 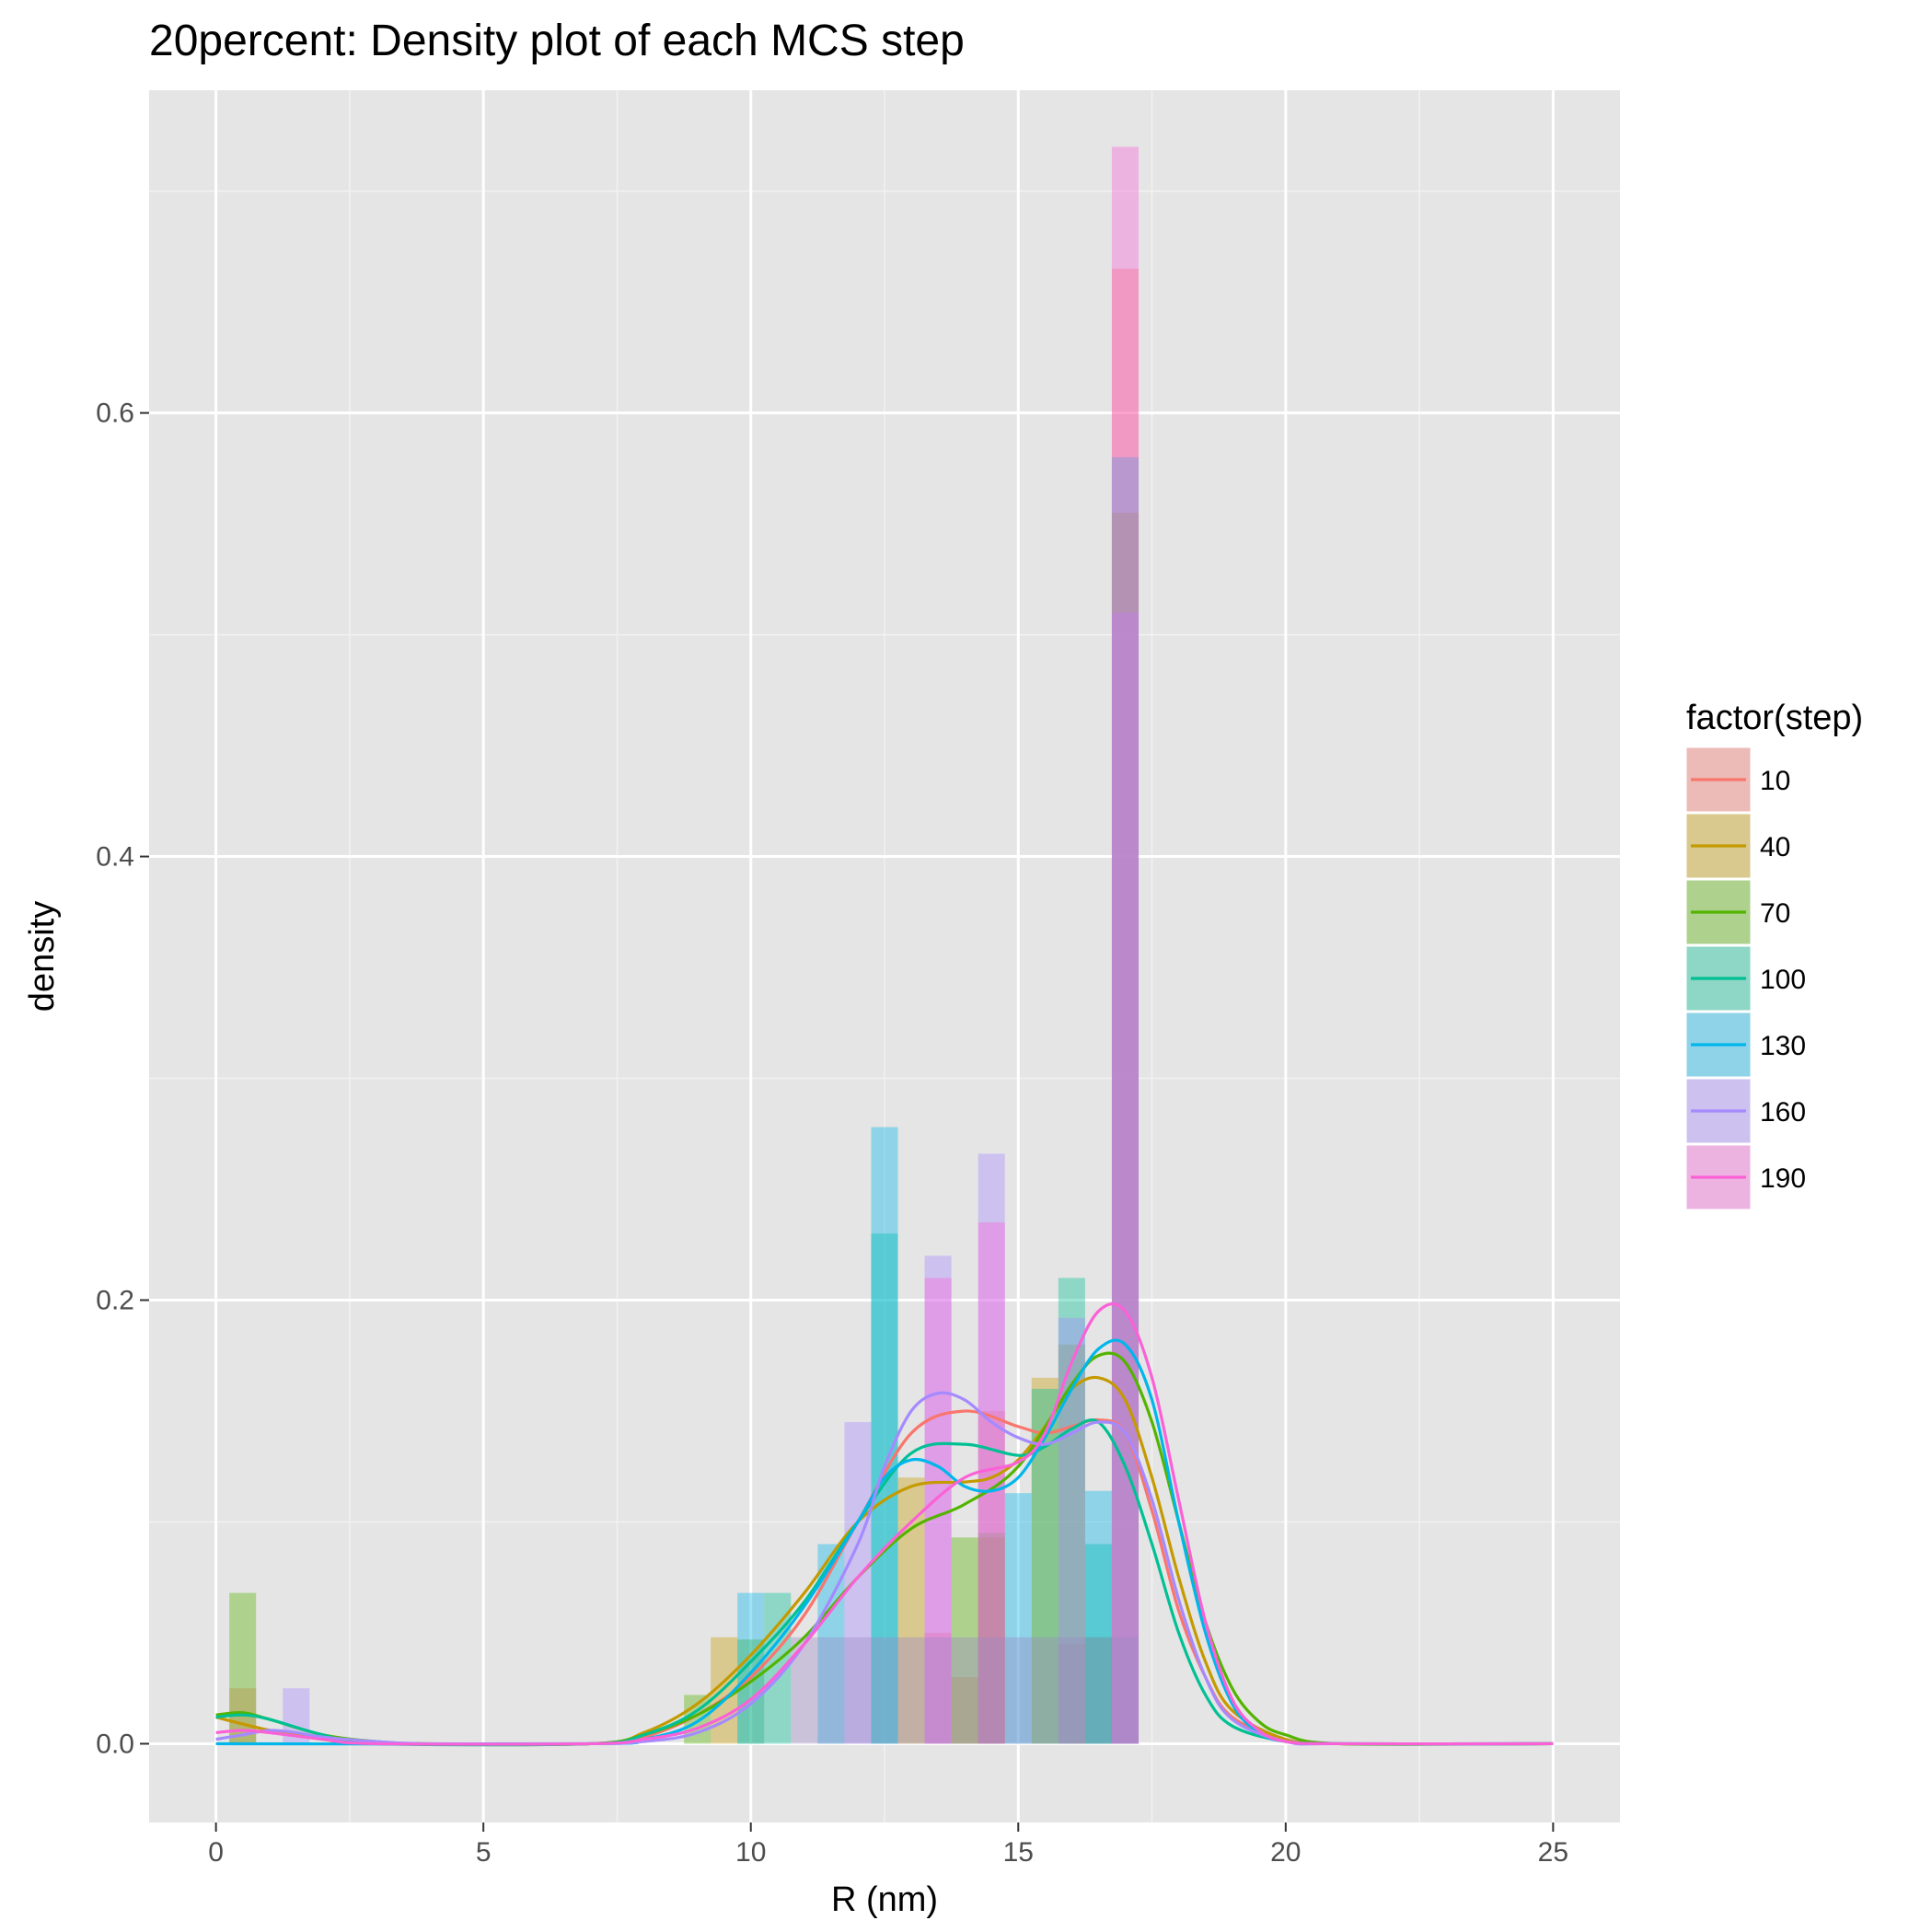 I want to click on y-tick-label: 0.2, so click(x=115, y=1301).